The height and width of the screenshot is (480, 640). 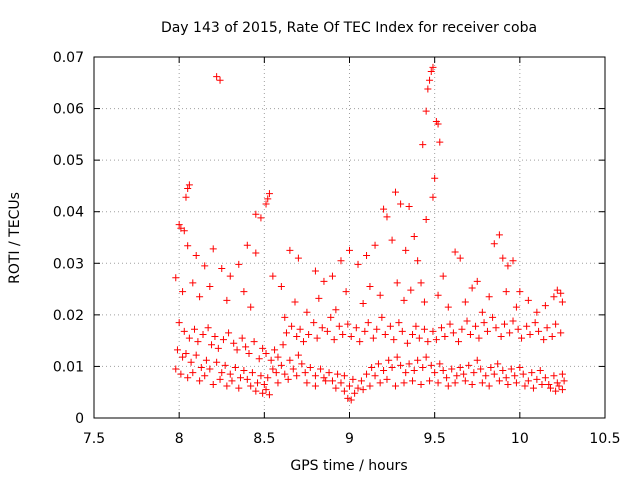 What do you see at coordinates (15, 238) in the screenshot?
I see `y-axis-label: ROTI / TECUs` at bounding box center [15, 238].